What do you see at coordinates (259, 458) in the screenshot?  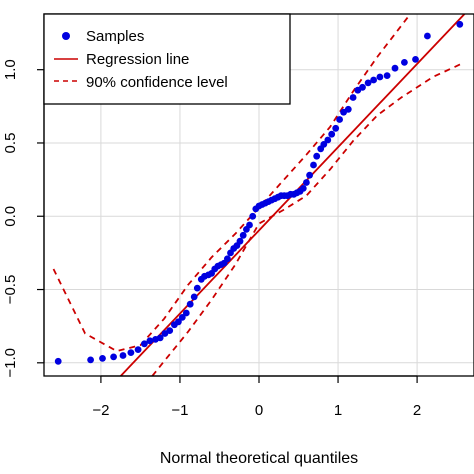 I see `x-axis-title: Normal theoretical quantiles` at bounding box center [259, 458].